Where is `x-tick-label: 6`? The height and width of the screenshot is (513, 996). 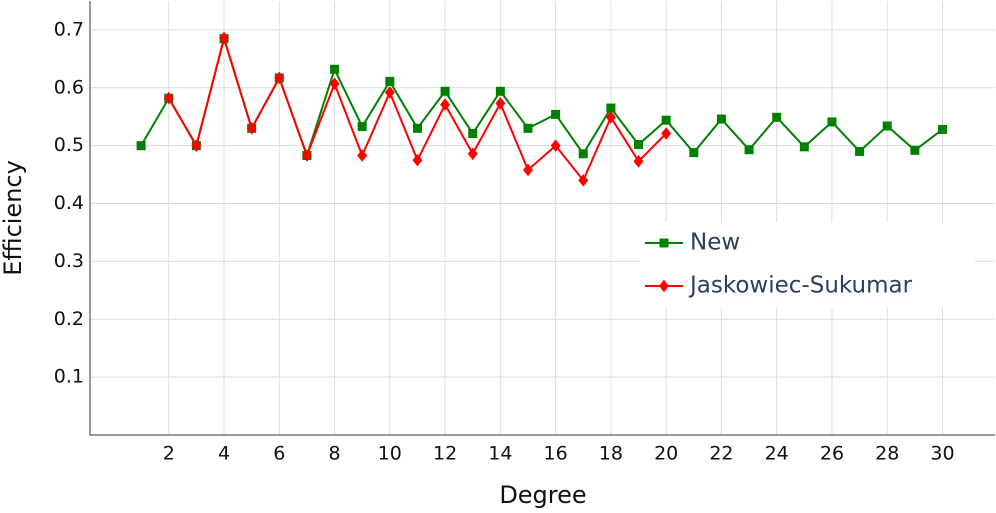 x-tick-label: 6 is located at coordinates (279, 454).